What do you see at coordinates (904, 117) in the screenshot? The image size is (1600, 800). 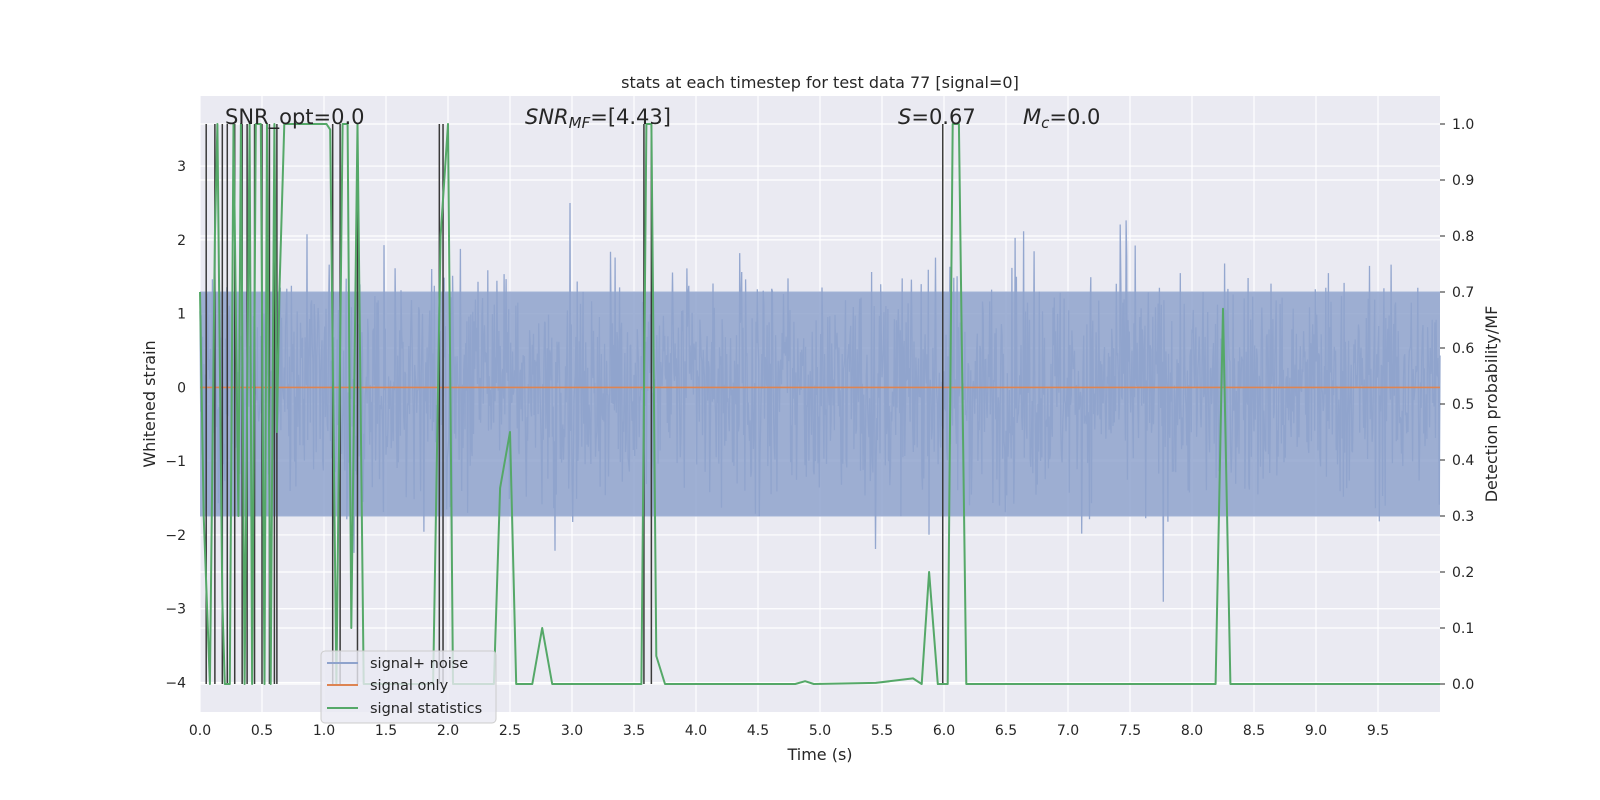 I see `annotation-s-symbol: S` at bounding box center [904, 117].